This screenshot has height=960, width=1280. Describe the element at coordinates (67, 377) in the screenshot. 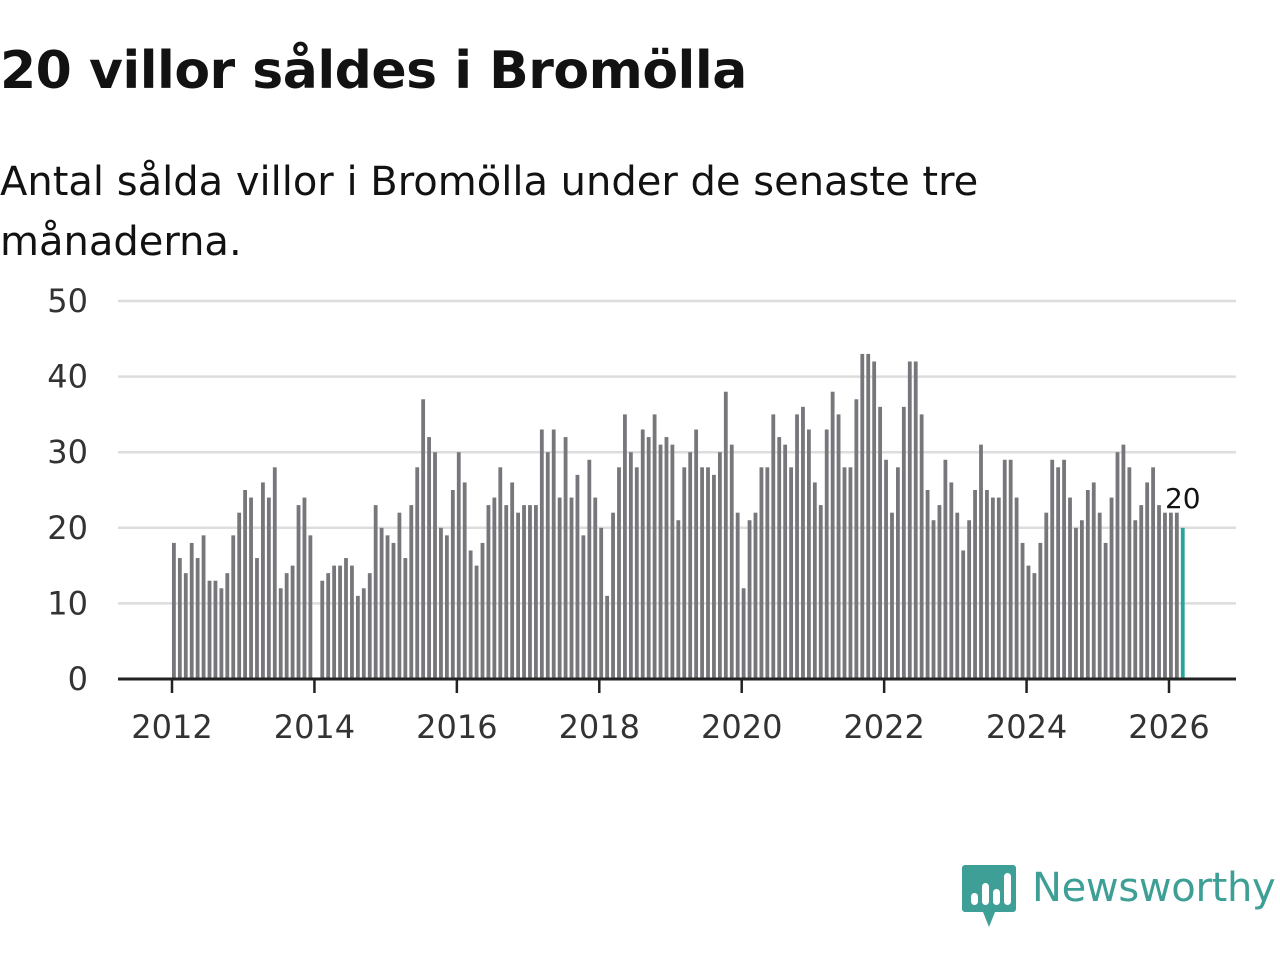

I see `y-tick-label: 40` at that location.